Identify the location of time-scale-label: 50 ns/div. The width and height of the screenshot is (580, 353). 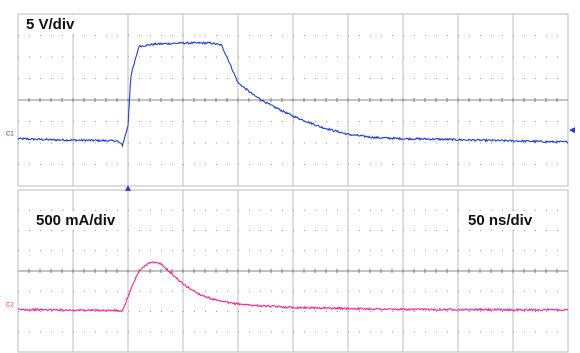
(500, 220).